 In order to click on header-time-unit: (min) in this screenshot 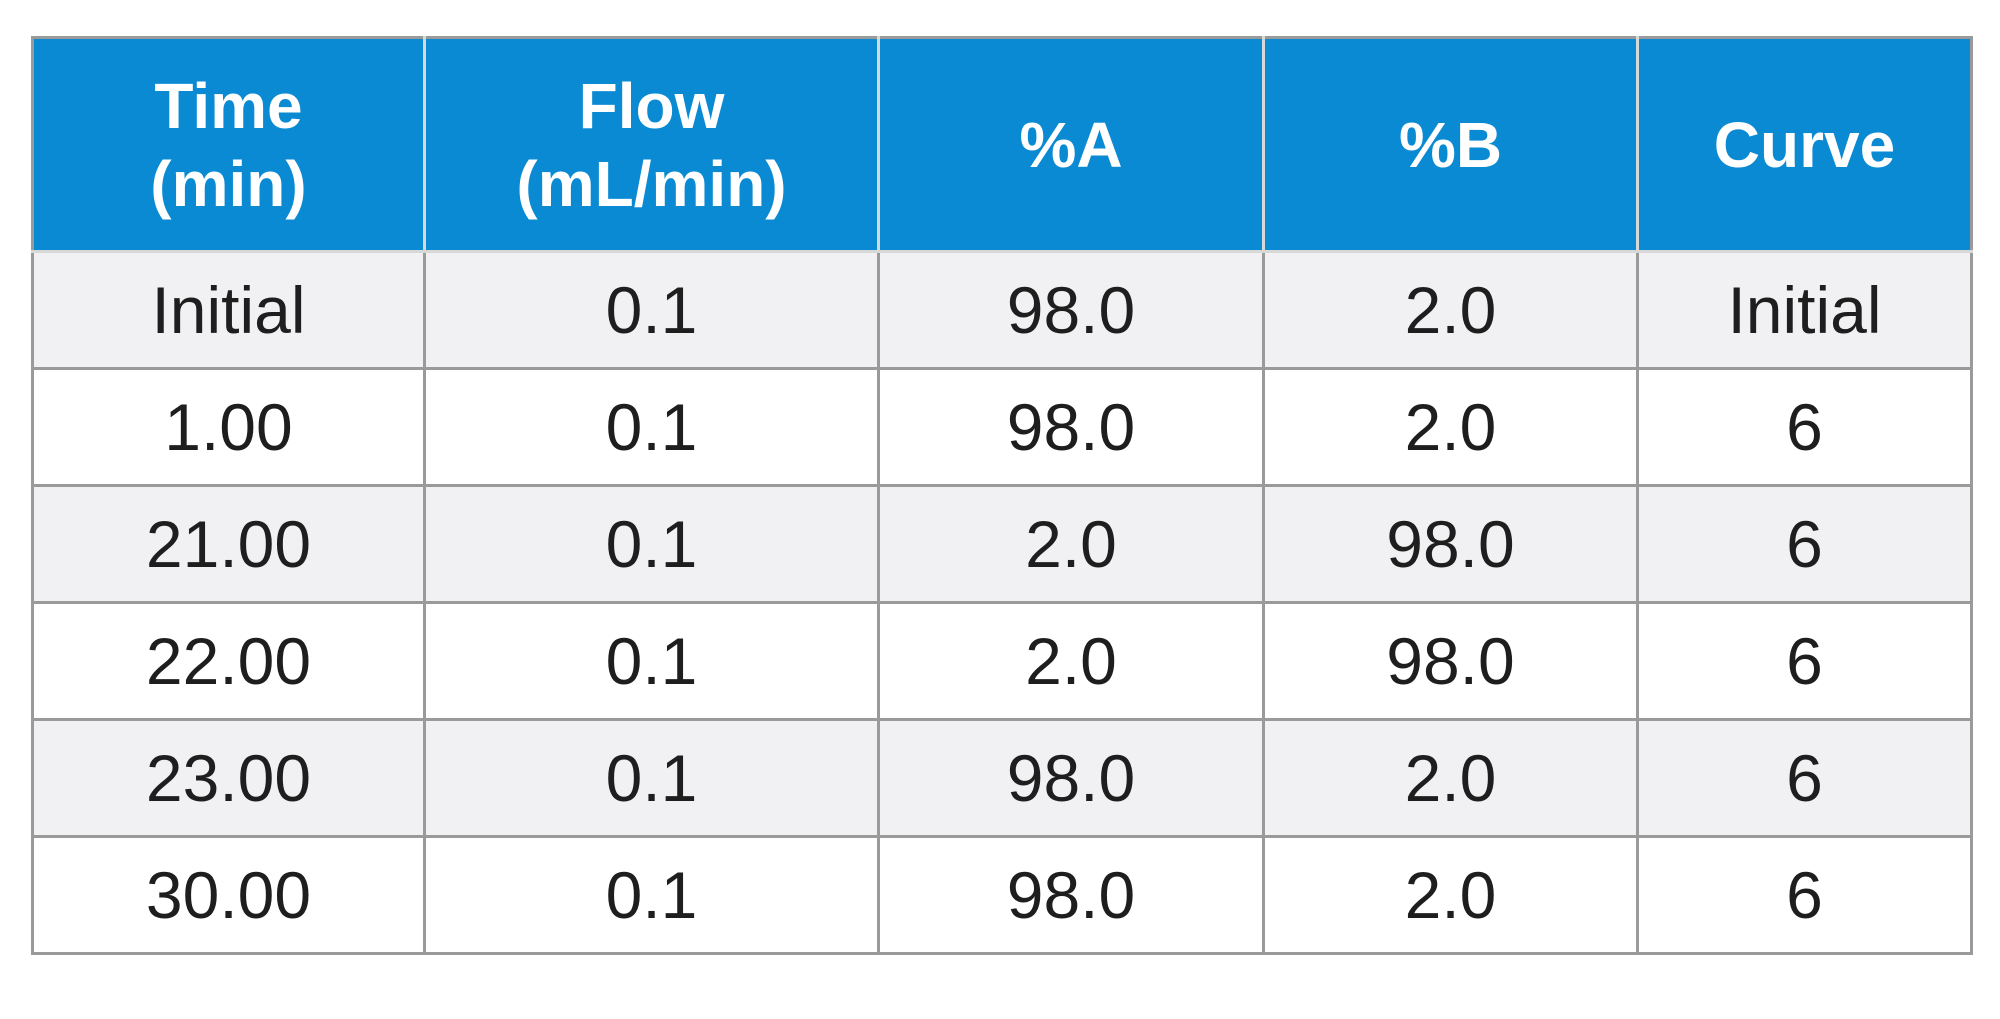, I will do `click(228, 183)`.